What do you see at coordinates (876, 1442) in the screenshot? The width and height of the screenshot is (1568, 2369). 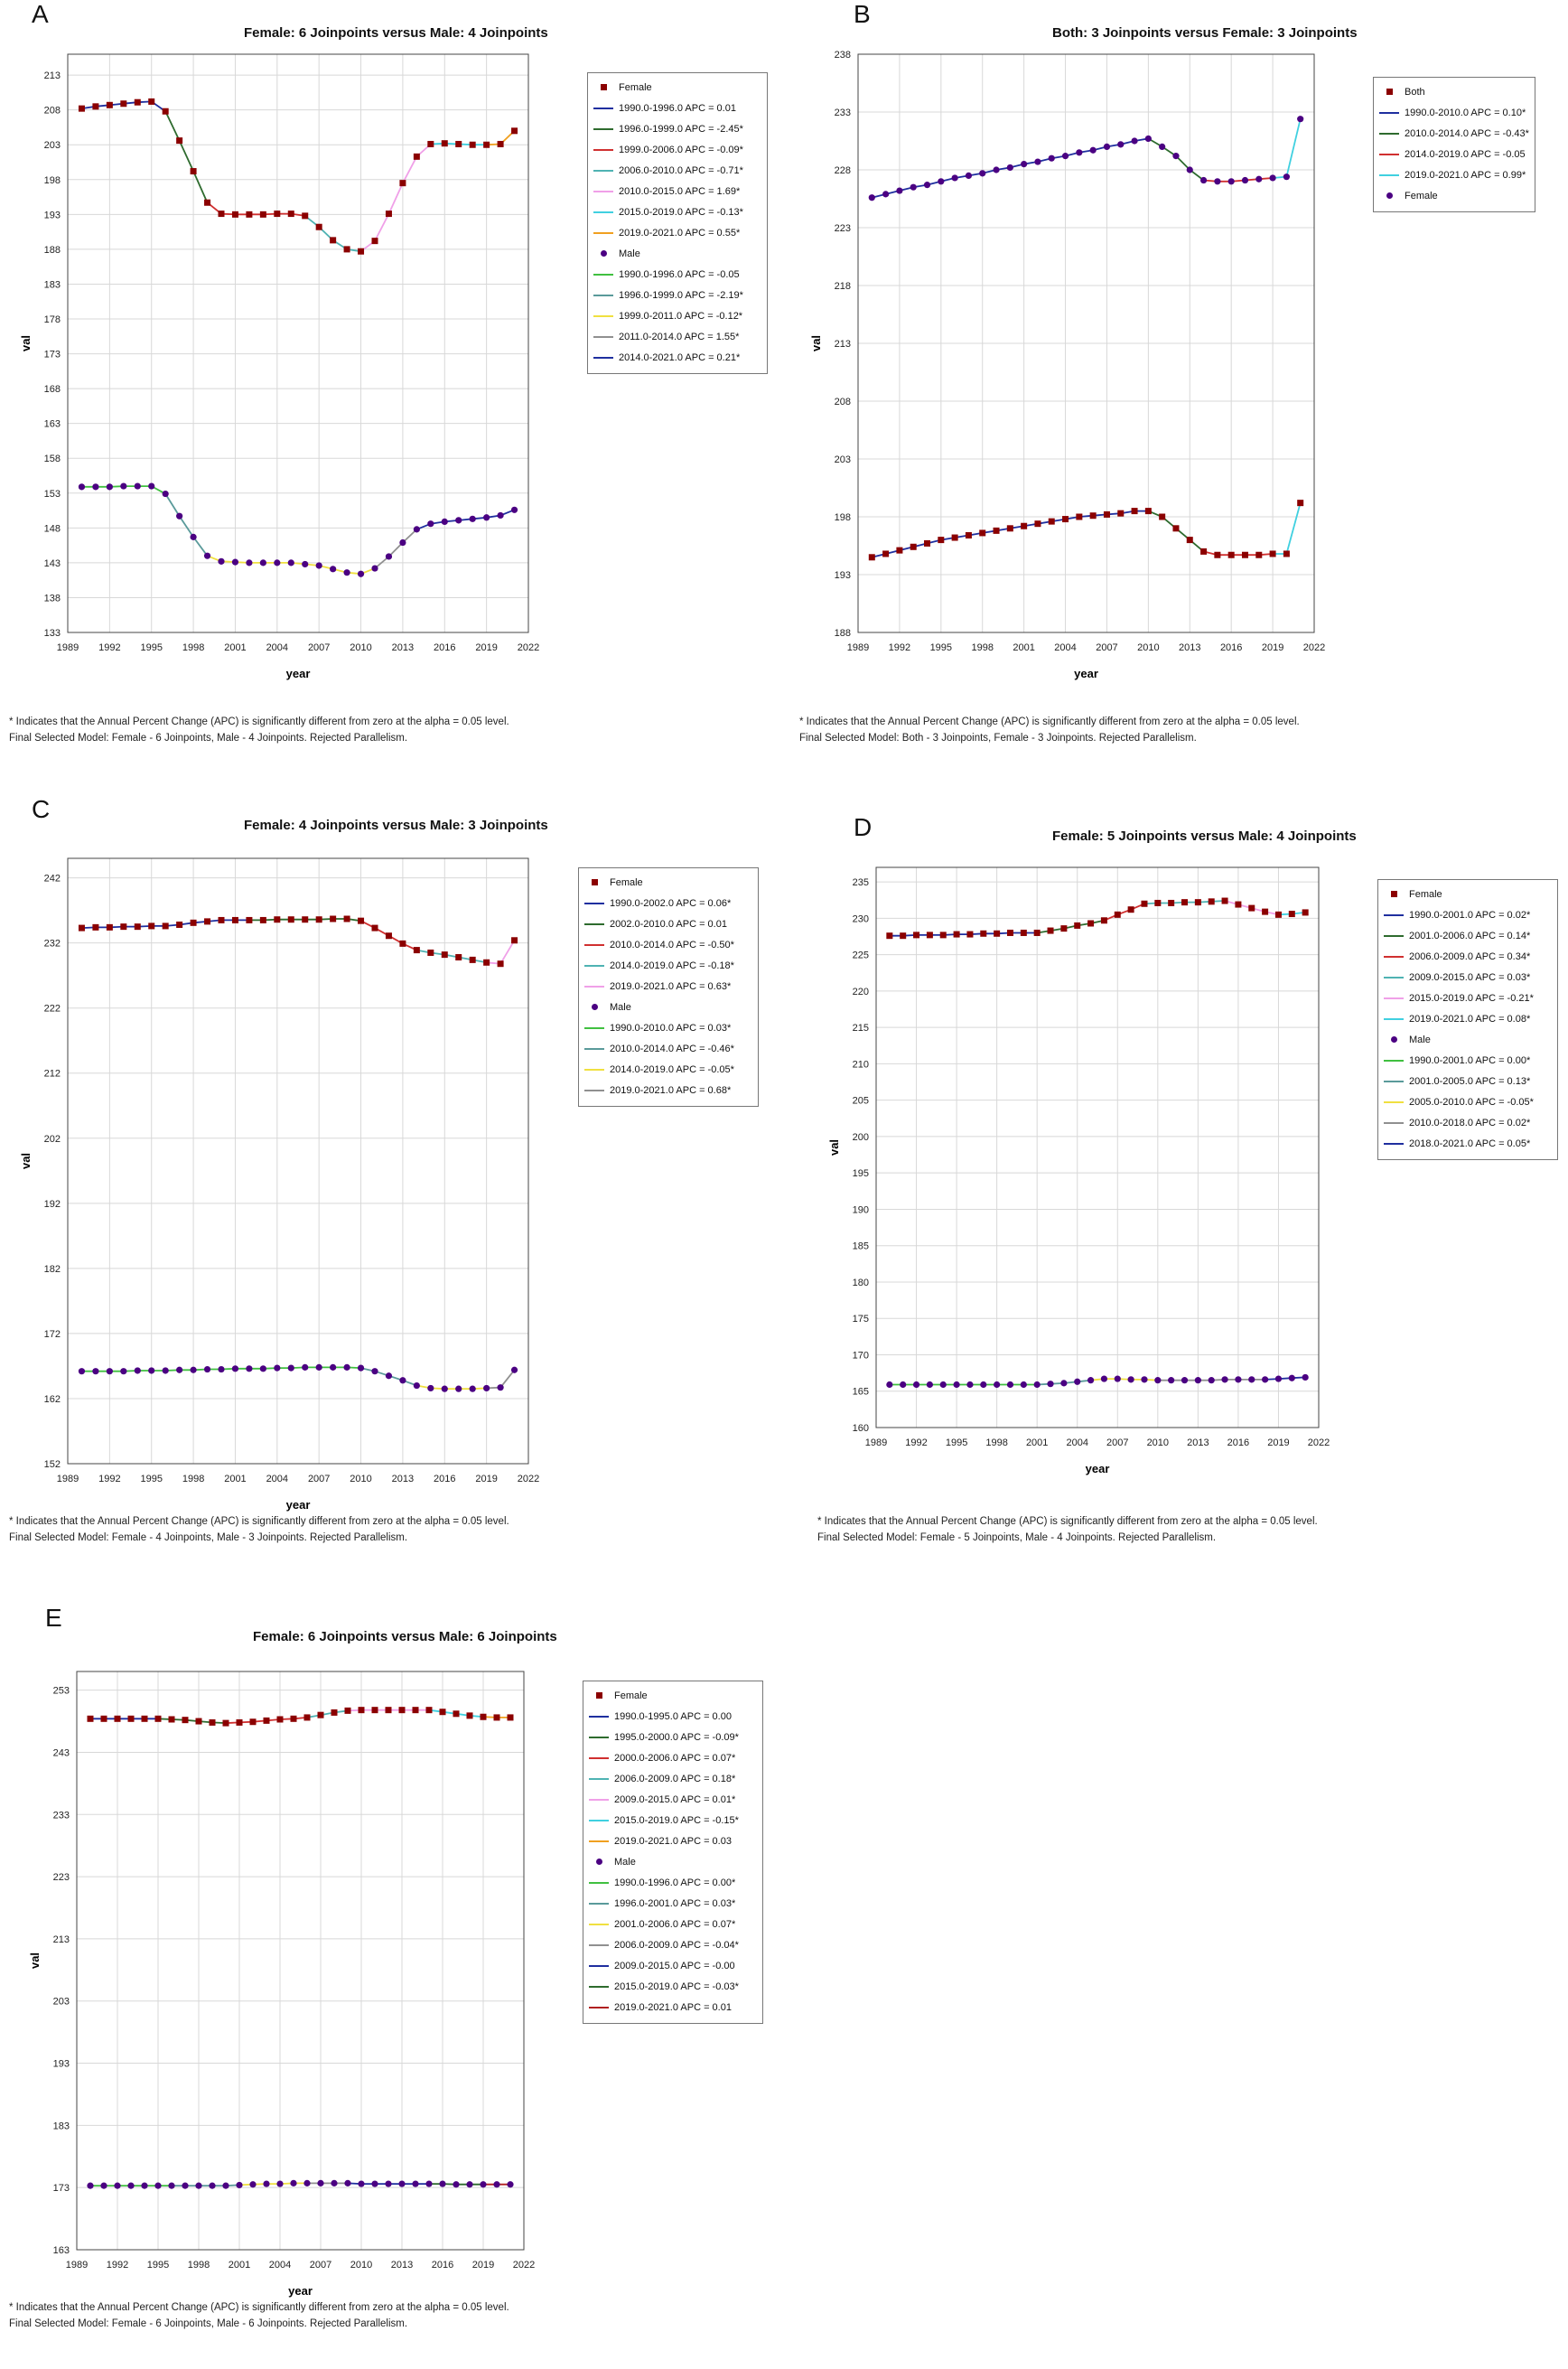 I see `x-tick-label: 1989` at bounding box center [876, 1442].